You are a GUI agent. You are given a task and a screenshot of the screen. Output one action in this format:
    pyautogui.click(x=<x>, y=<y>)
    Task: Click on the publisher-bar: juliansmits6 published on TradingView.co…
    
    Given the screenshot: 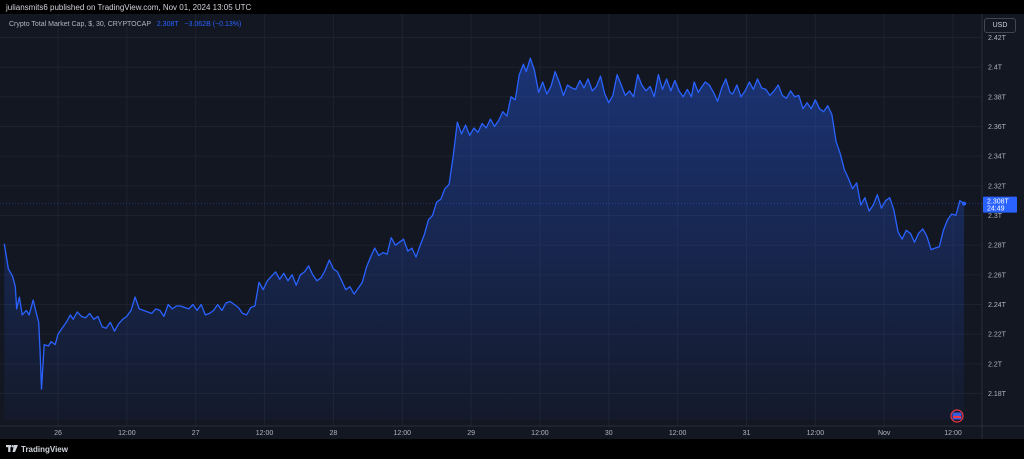 What is the action you would take?
    pyautogui.click(x=512, y=7)
    